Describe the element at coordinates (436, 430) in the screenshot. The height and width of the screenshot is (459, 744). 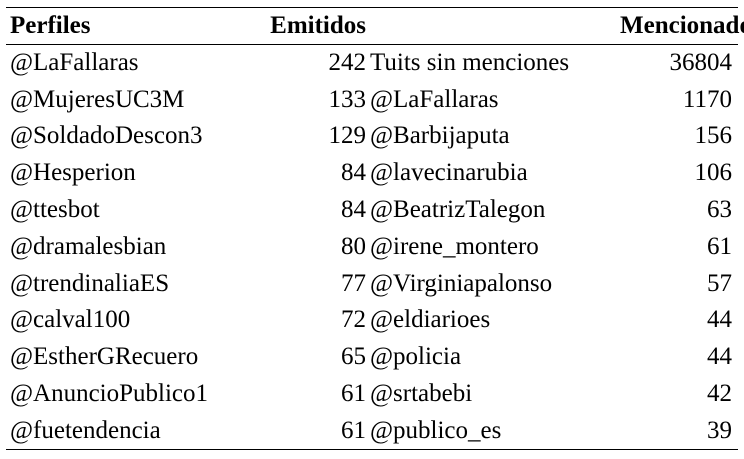
I see `mencionado-cell: @publico_es` at that location.